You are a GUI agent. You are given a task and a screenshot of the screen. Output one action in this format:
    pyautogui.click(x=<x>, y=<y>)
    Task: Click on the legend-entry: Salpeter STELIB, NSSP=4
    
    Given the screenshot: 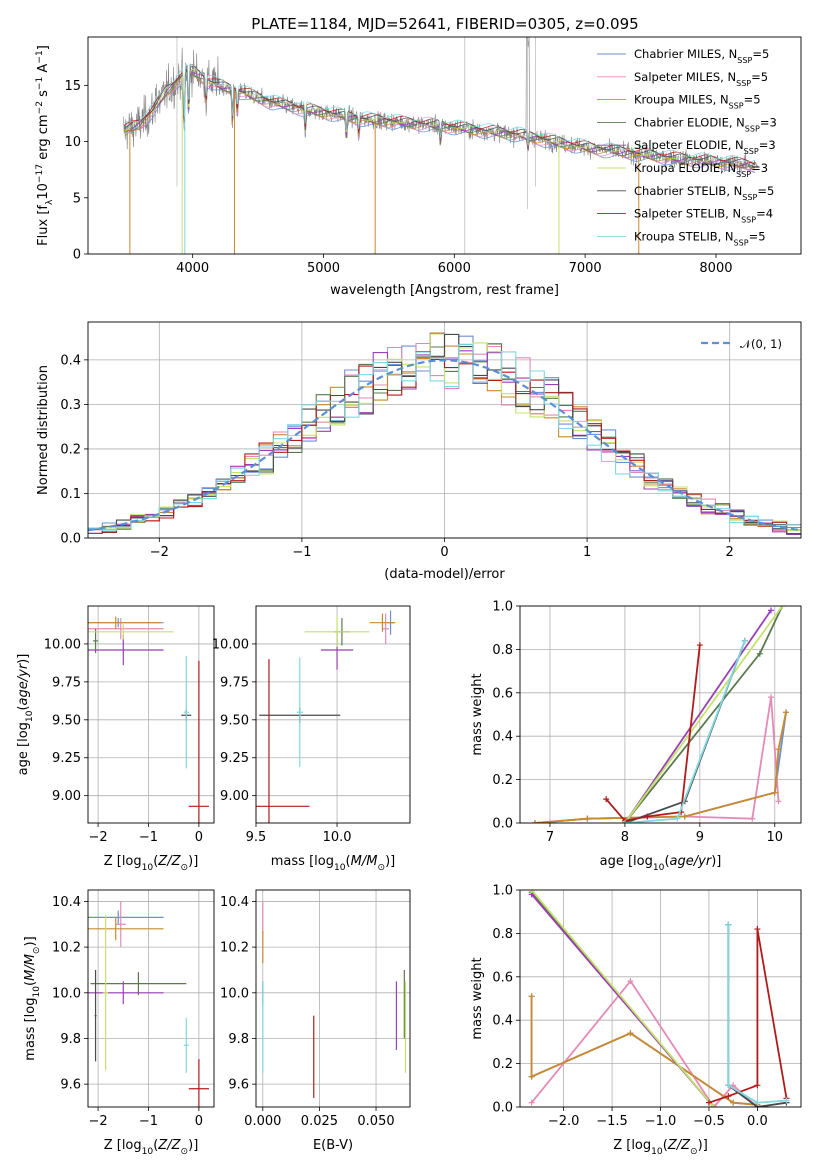 What is the action you would take?
    pyautogui.click(x=703, y=216)
    